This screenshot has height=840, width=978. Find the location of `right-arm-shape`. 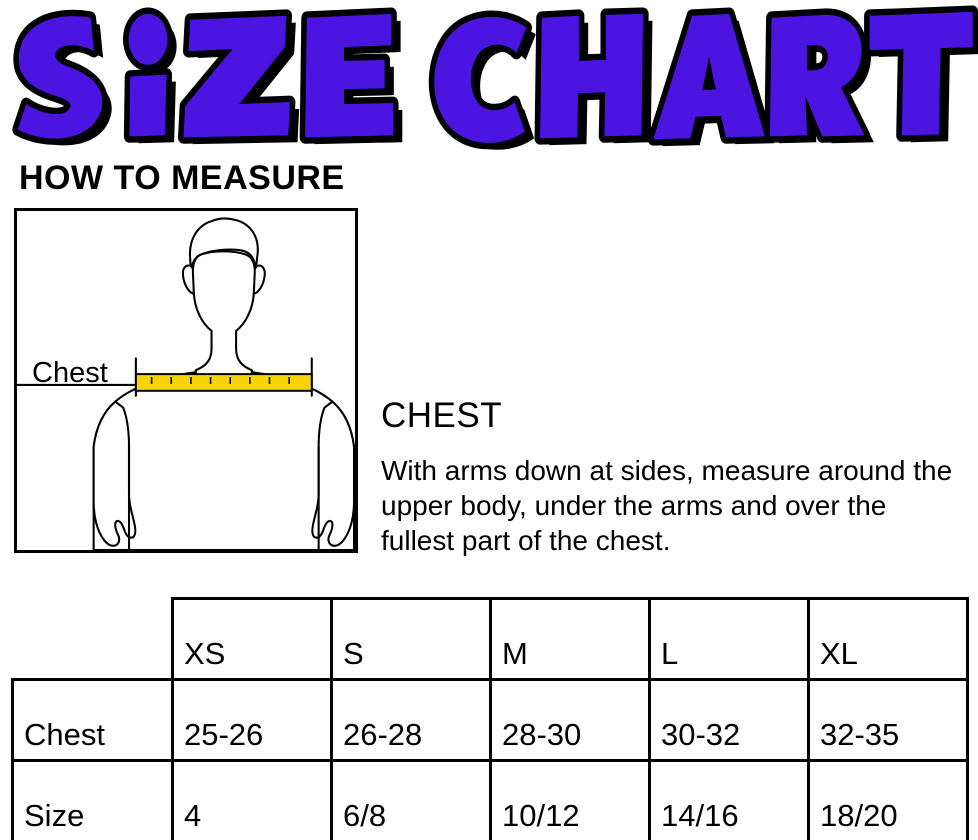

right-arm-shape is located at coordinates (333, 473).